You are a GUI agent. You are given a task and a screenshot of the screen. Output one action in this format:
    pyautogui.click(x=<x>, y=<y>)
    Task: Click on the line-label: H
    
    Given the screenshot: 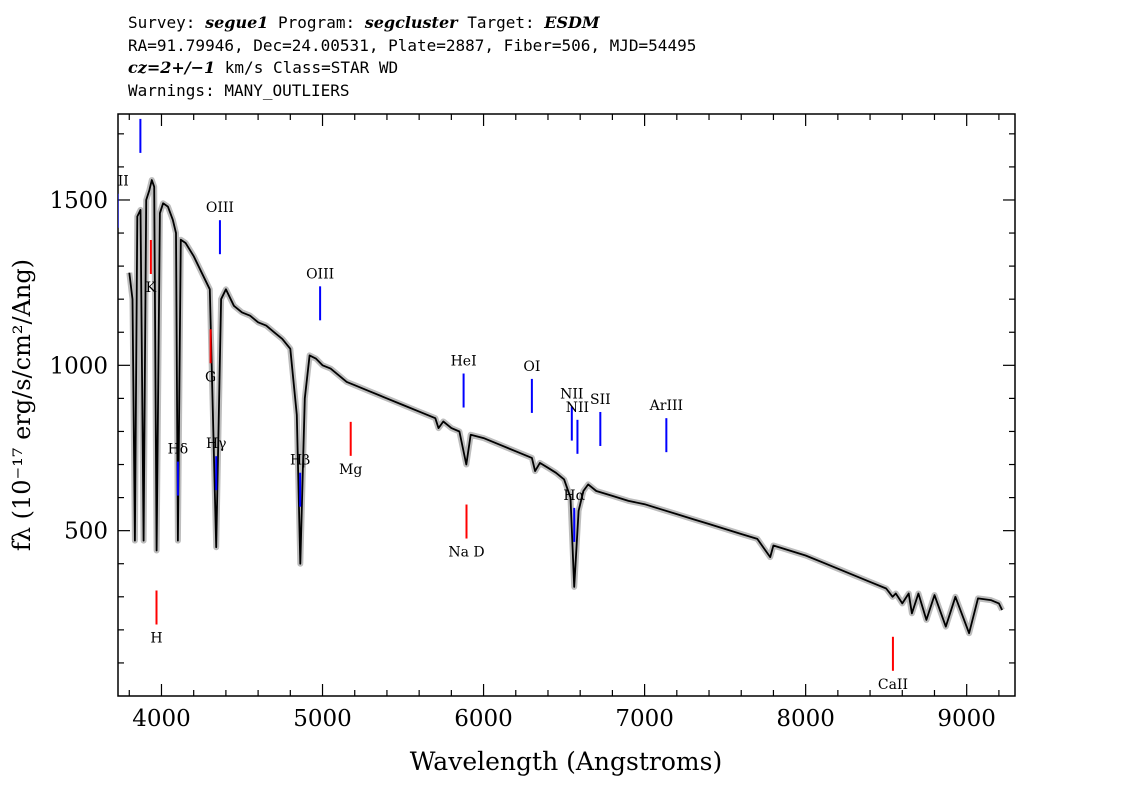 What is the action you would take?
    pyautogui.click(x=156, y=639)
    